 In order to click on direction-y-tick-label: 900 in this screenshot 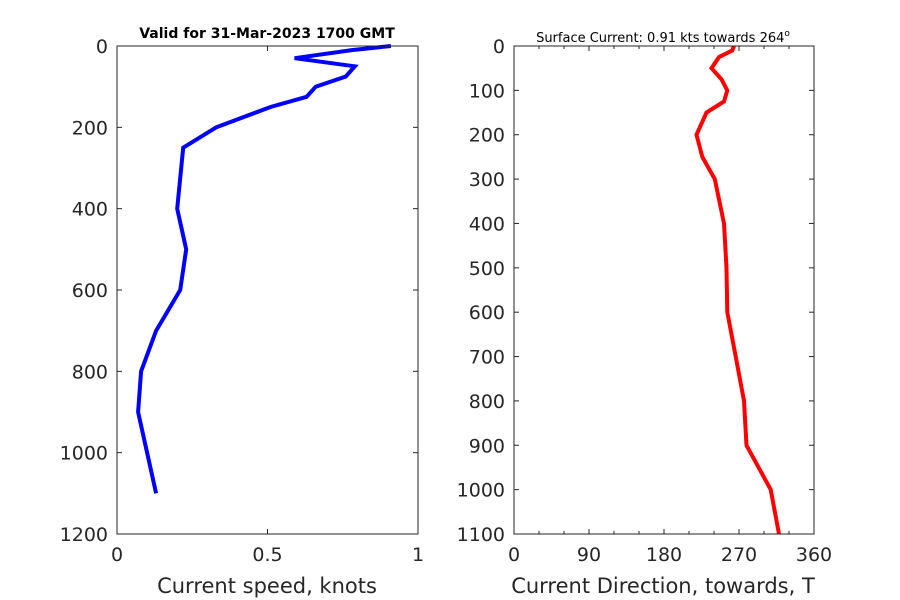, I will do `click(487, 446)`.